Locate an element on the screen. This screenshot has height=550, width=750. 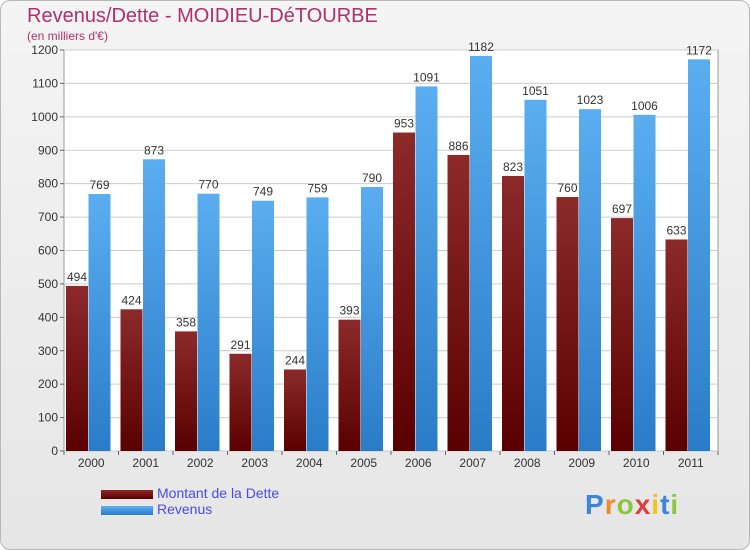
data-label: 770 is located at coordinates (208, 185).